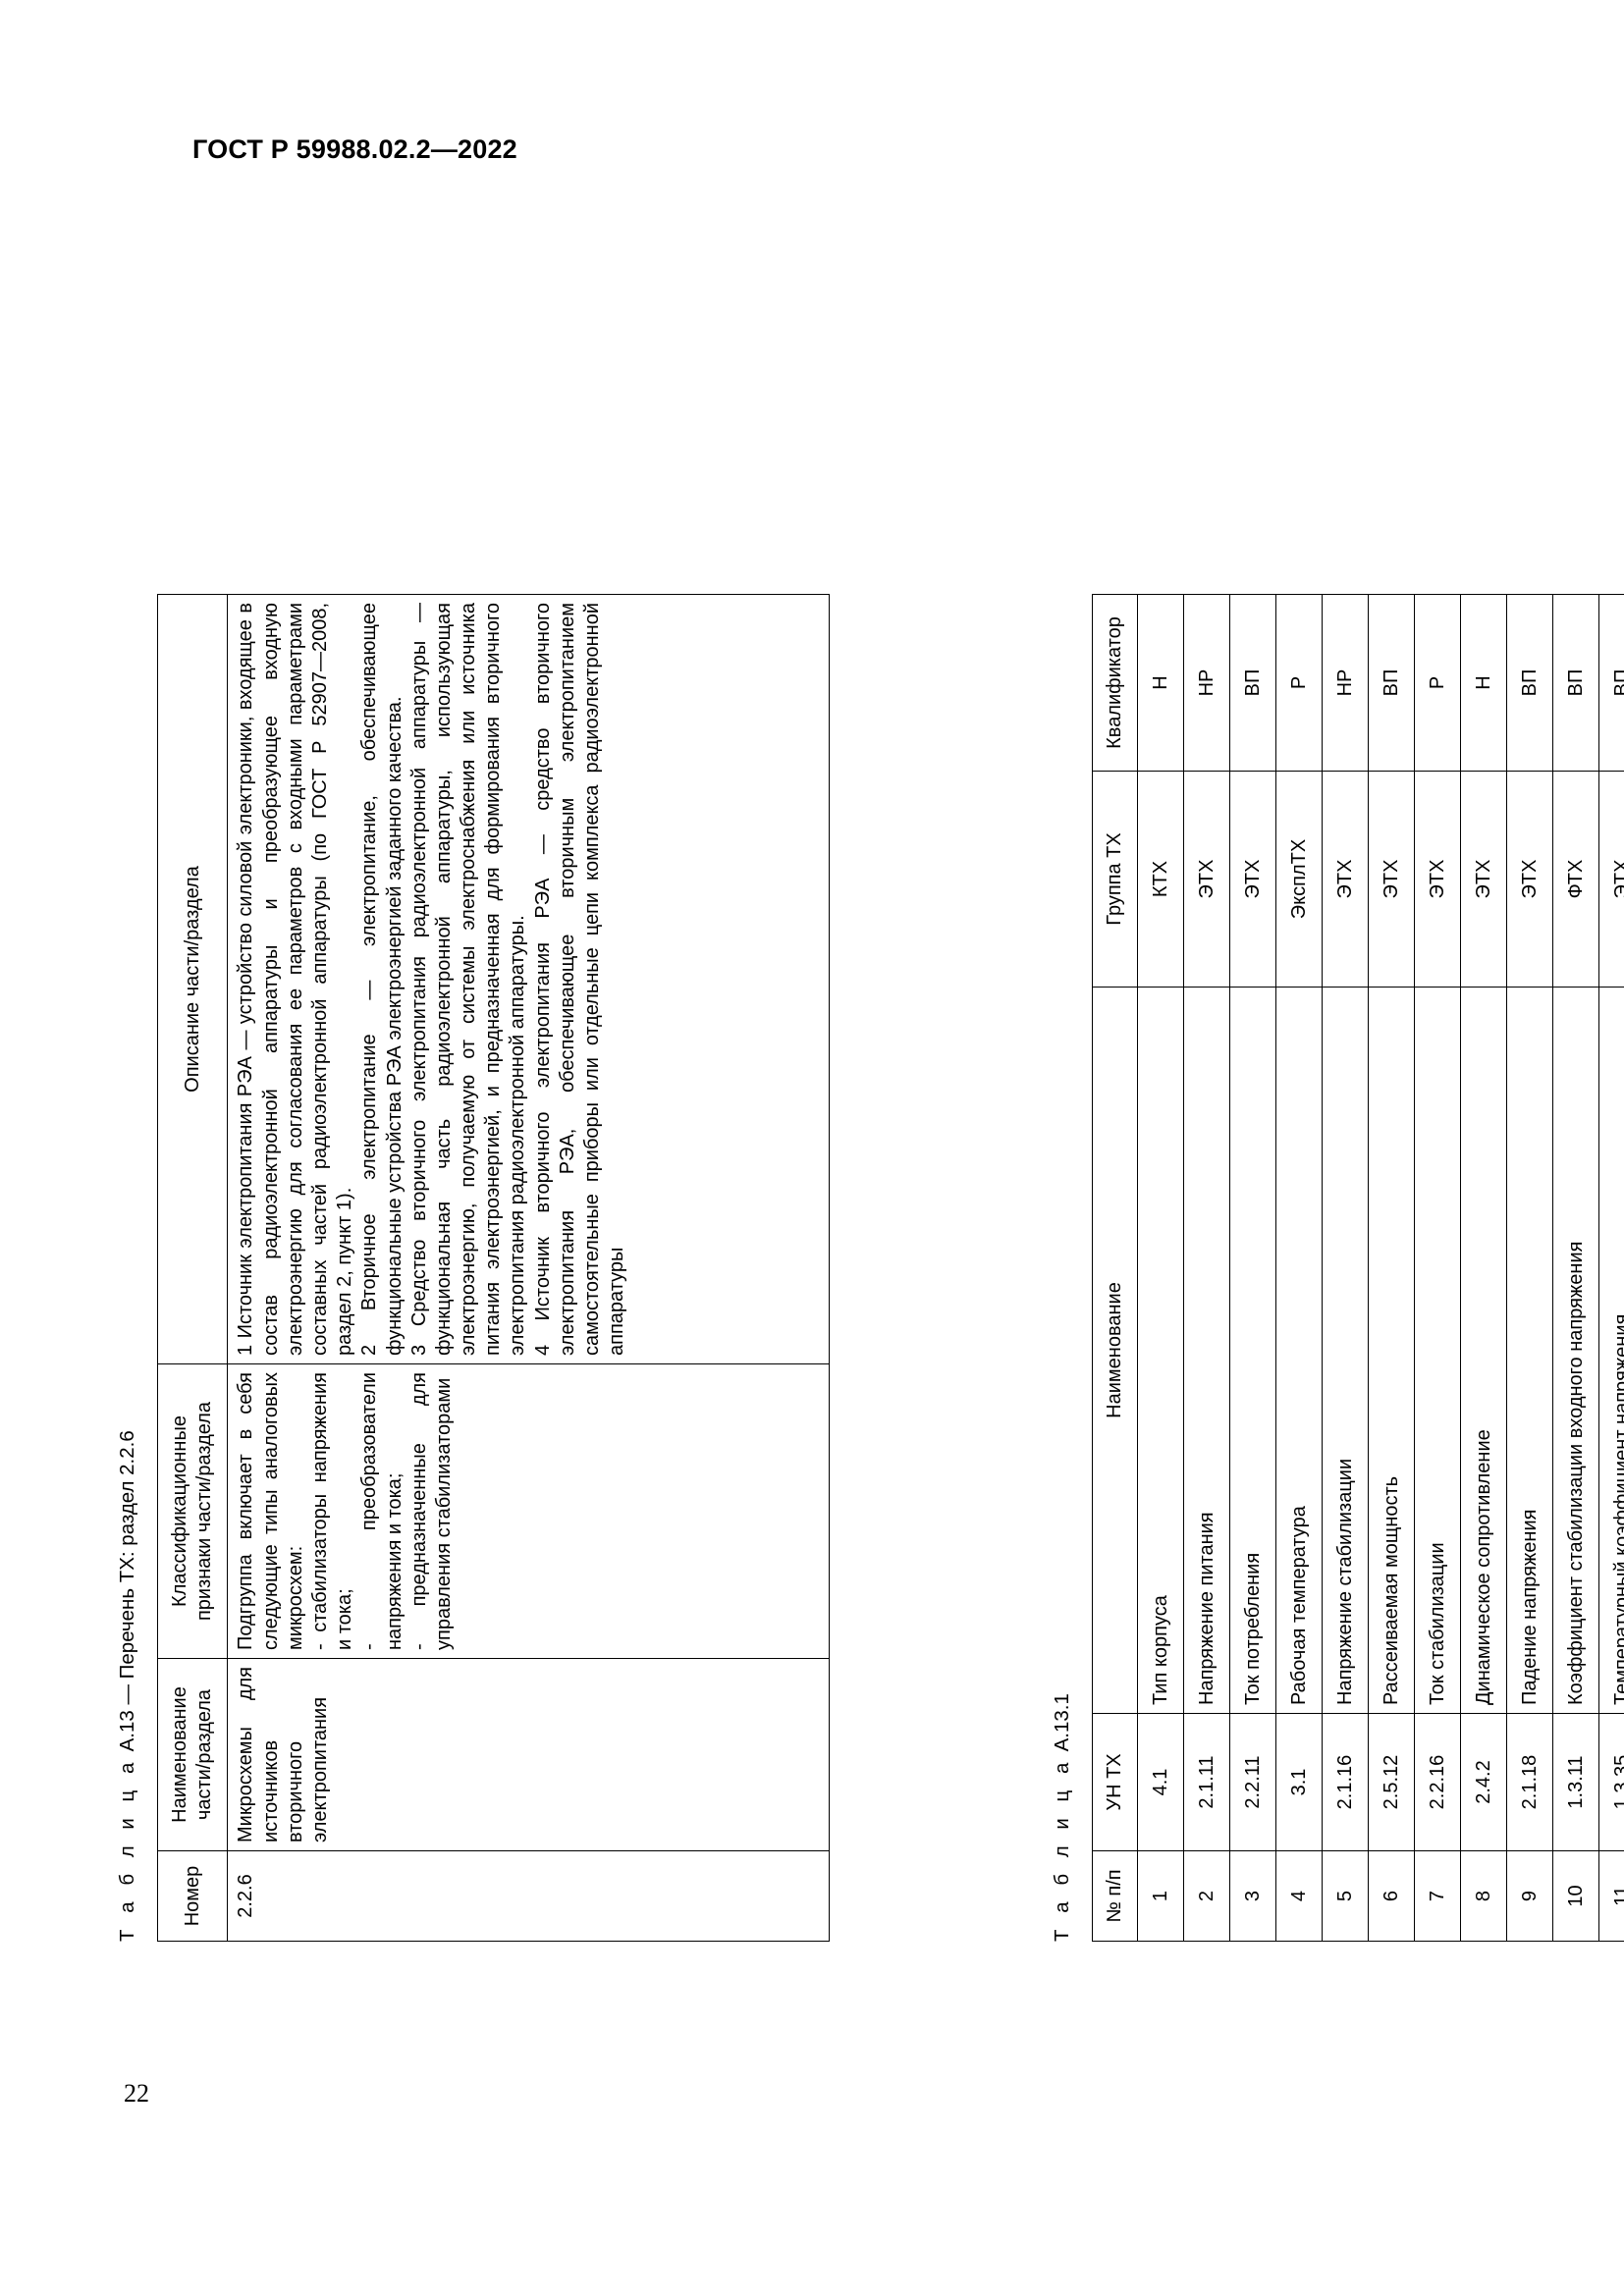 The image size is (1624, 2296). I want to click on table-a131-cell-idx: 10, so click(1575, 1896).